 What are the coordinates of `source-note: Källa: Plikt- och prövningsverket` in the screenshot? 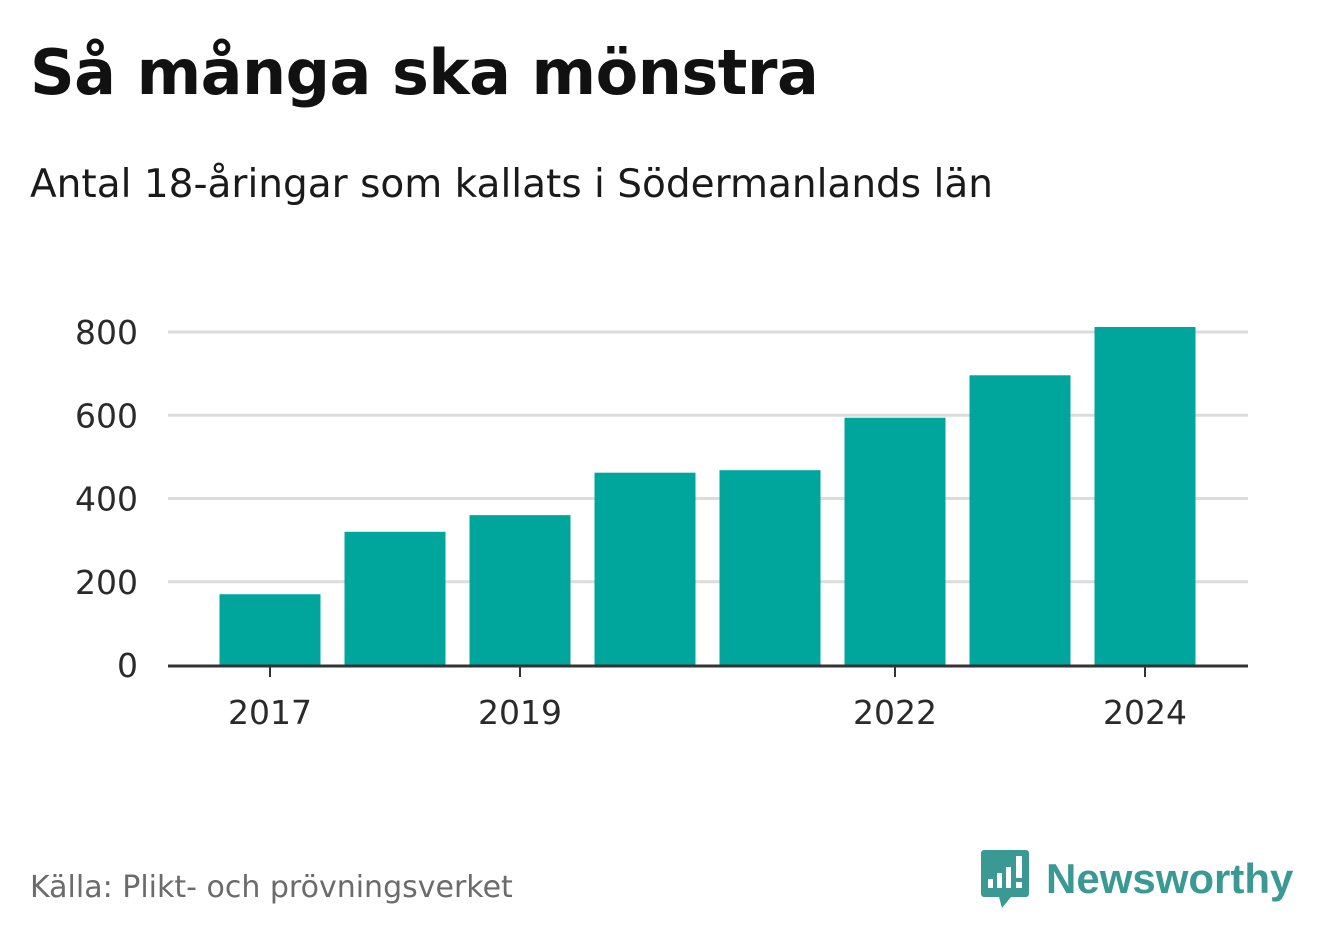 It's located at (271, 887).